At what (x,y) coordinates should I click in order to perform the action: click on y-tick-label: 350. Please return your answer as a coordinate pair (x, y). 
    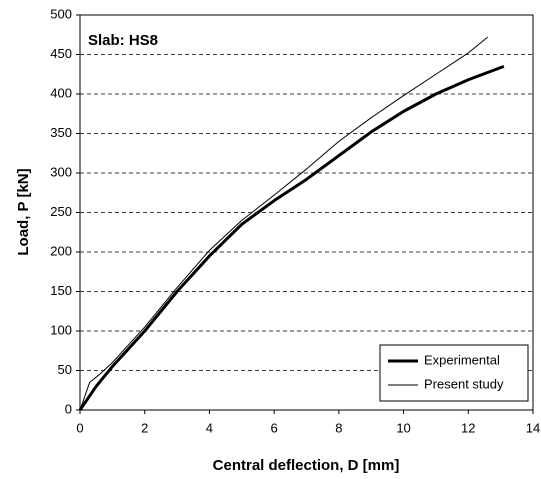
    Looking at the image, I should click on (61, 132).